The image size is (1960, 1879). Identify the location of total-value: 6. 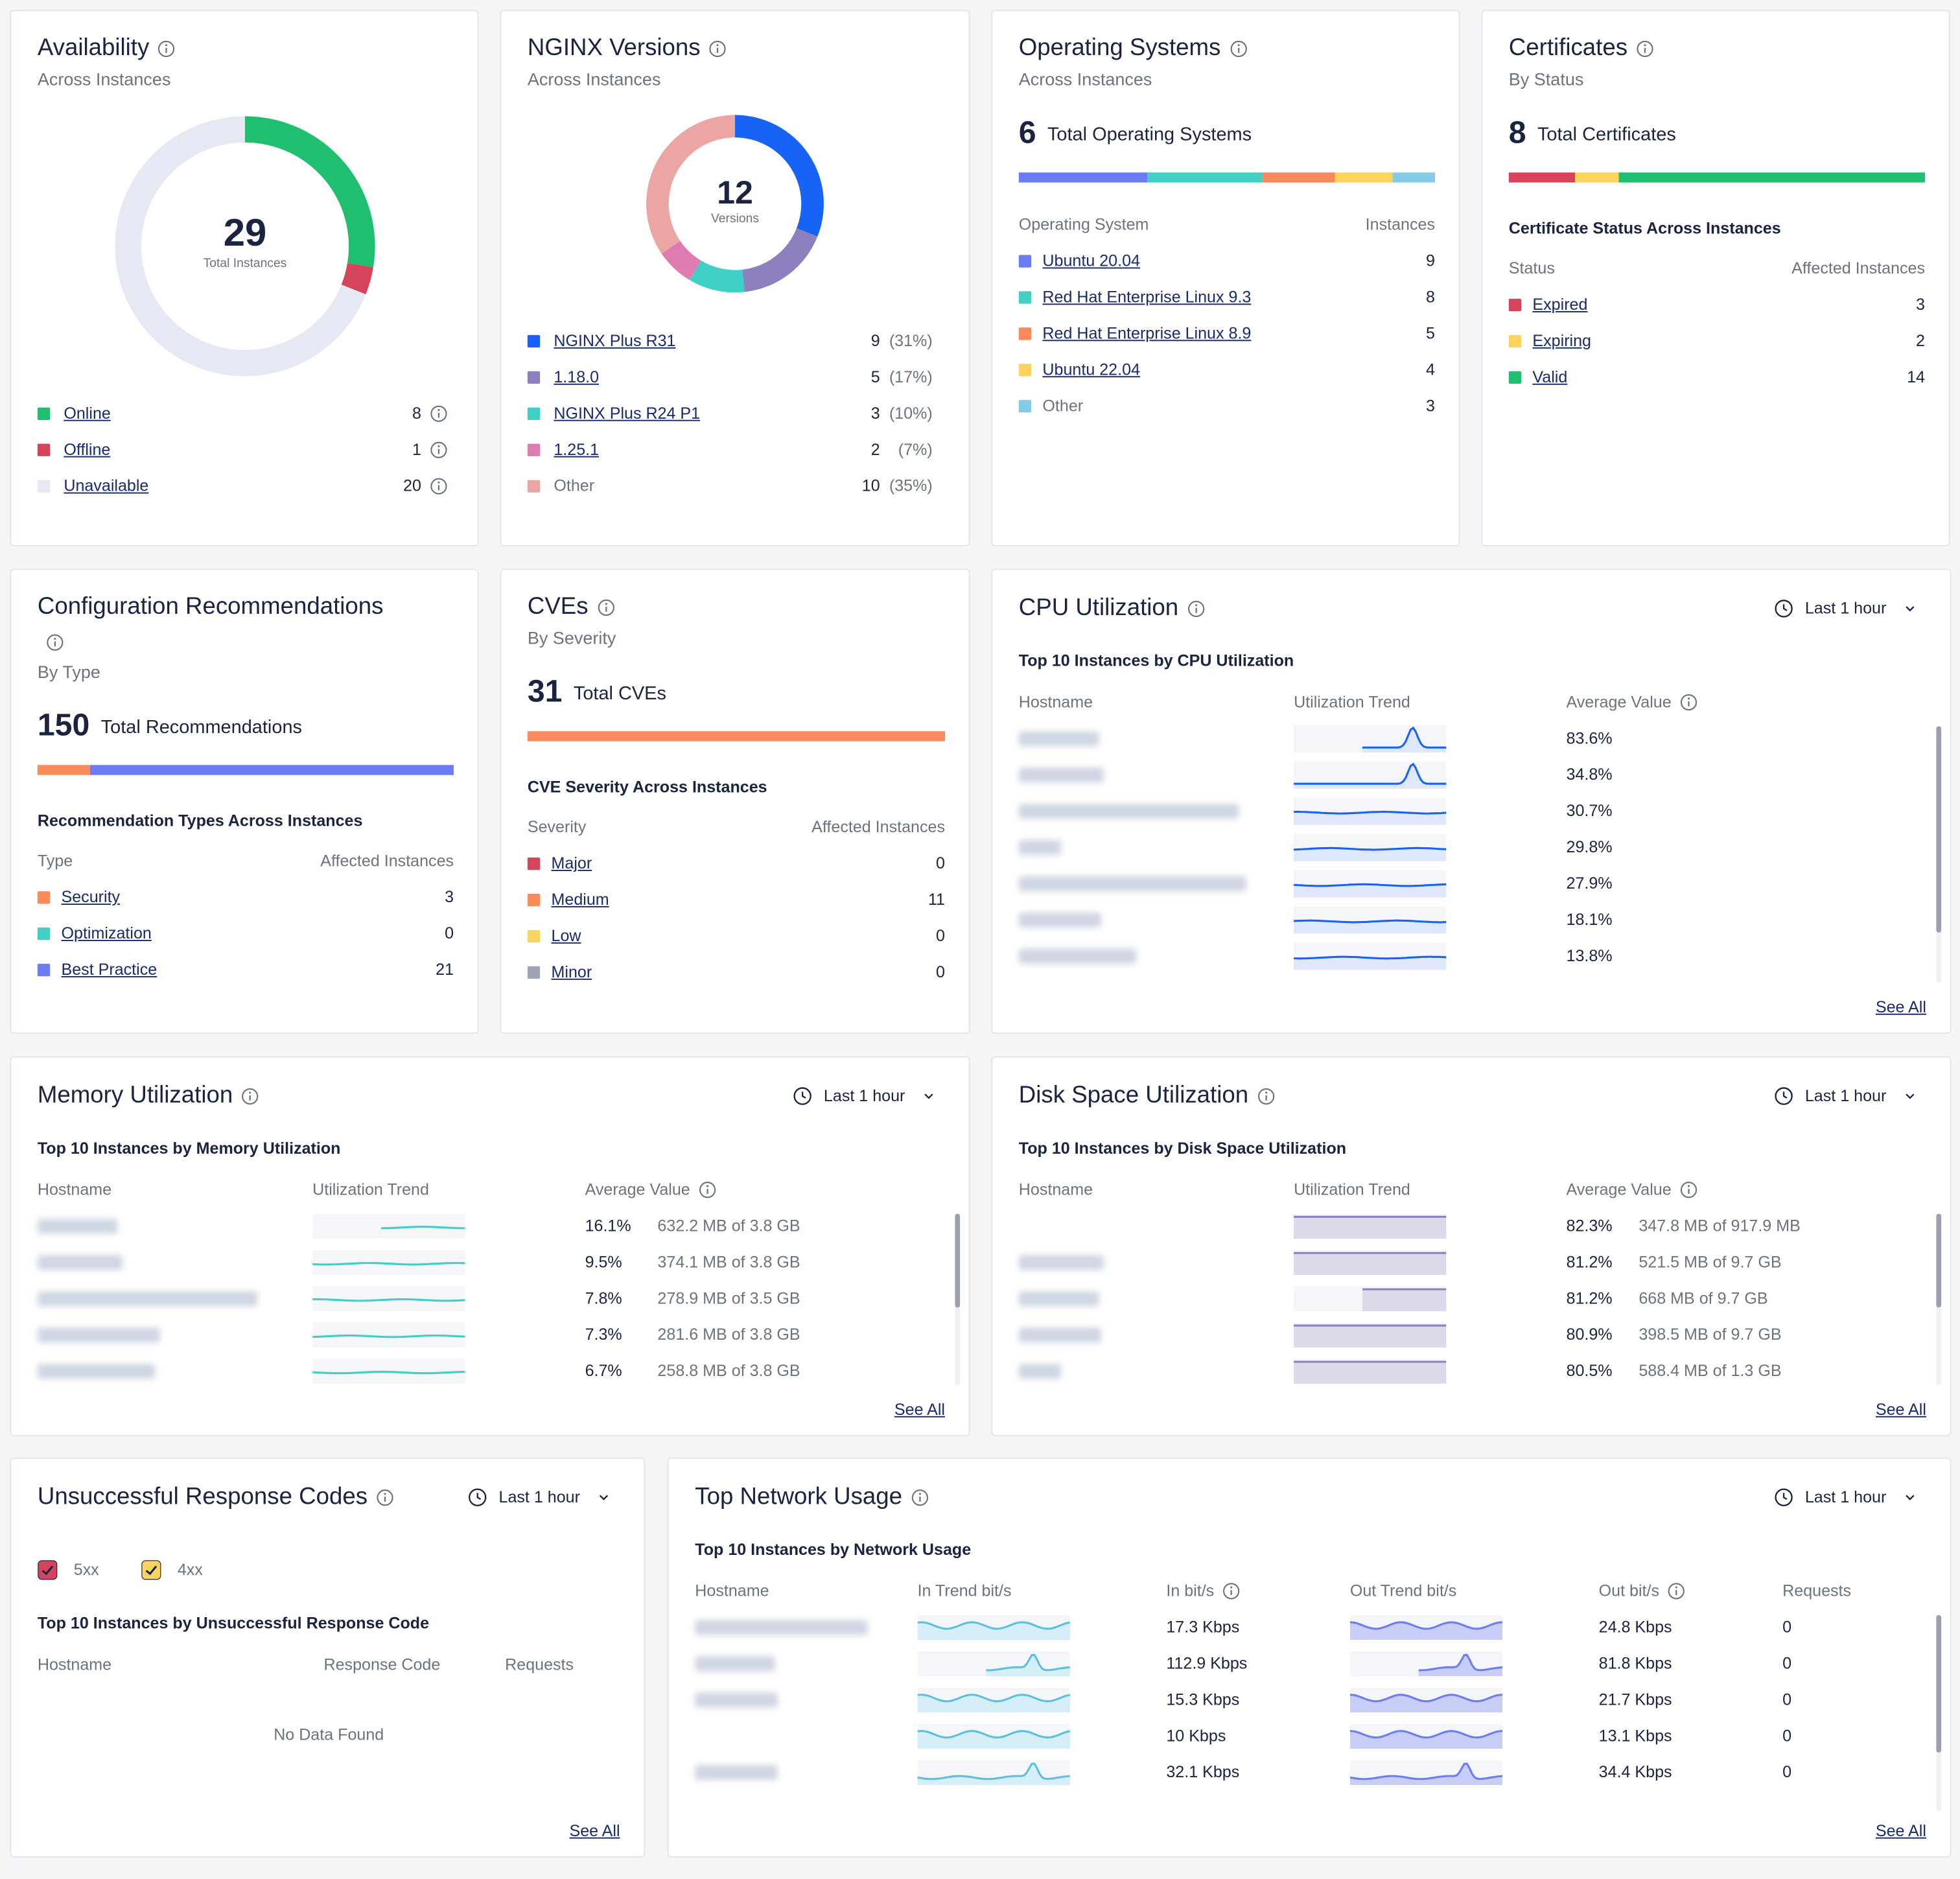
(1027, 133).